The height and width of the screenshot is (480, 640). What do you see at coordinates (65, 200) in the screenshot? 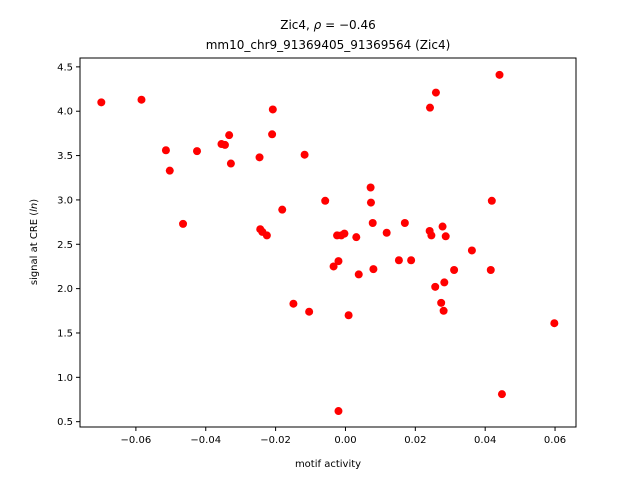
I see `y-tick-label: 3.0` at bounding box center [65, 200].